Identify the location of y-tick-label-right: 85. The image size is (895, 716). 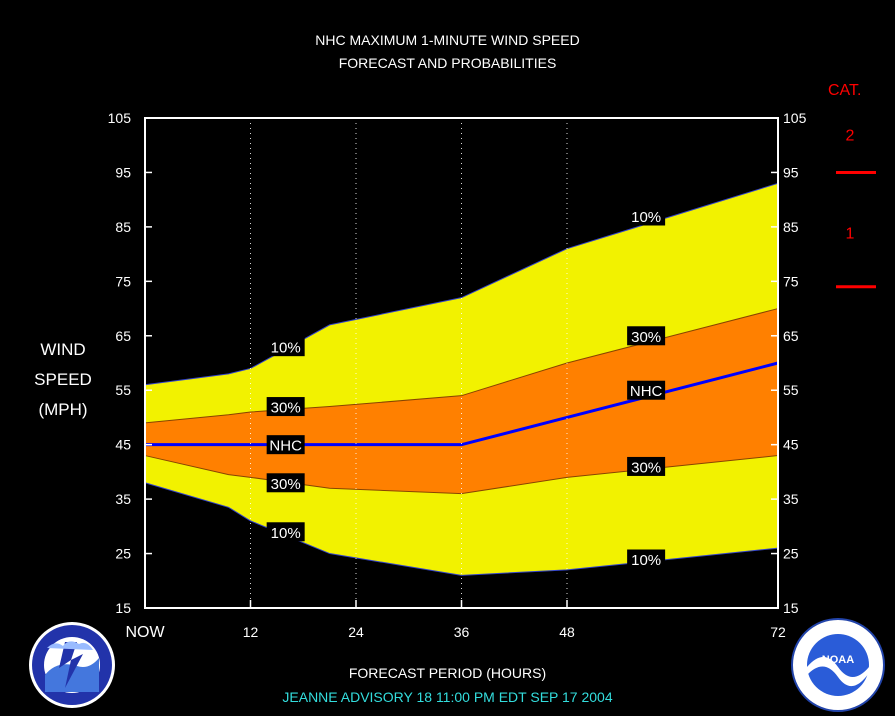
(791, 227).